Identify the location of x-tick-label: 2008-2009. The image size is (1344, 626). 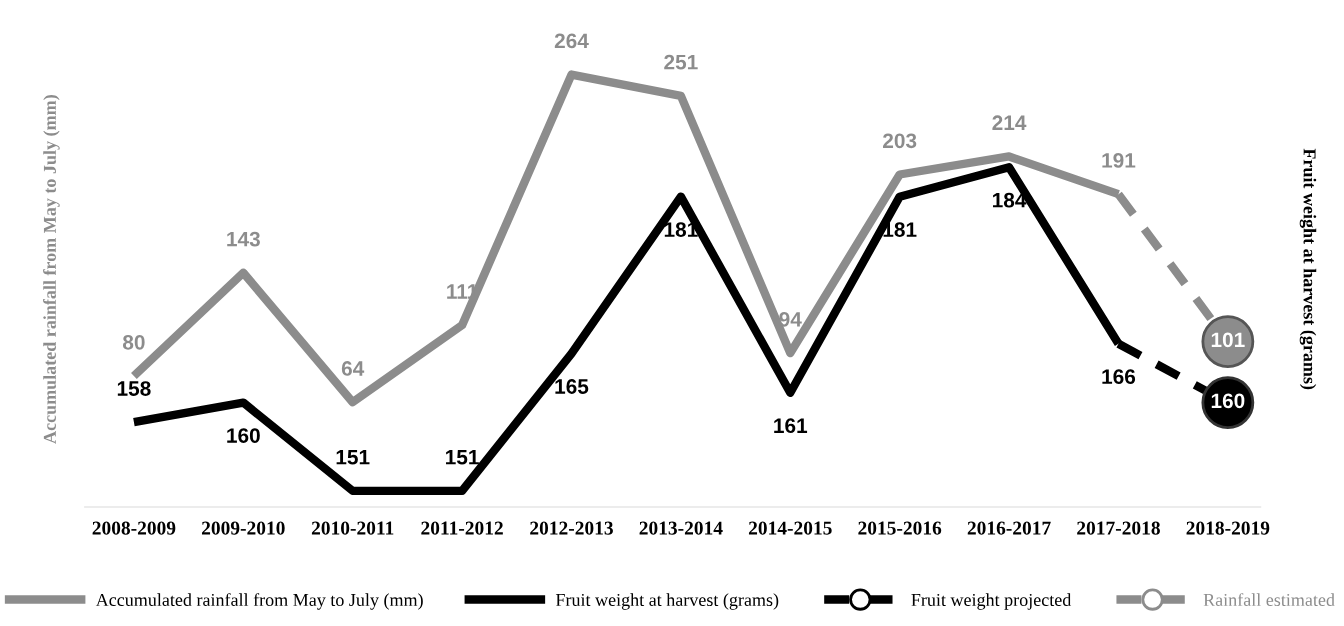
(134, 528).